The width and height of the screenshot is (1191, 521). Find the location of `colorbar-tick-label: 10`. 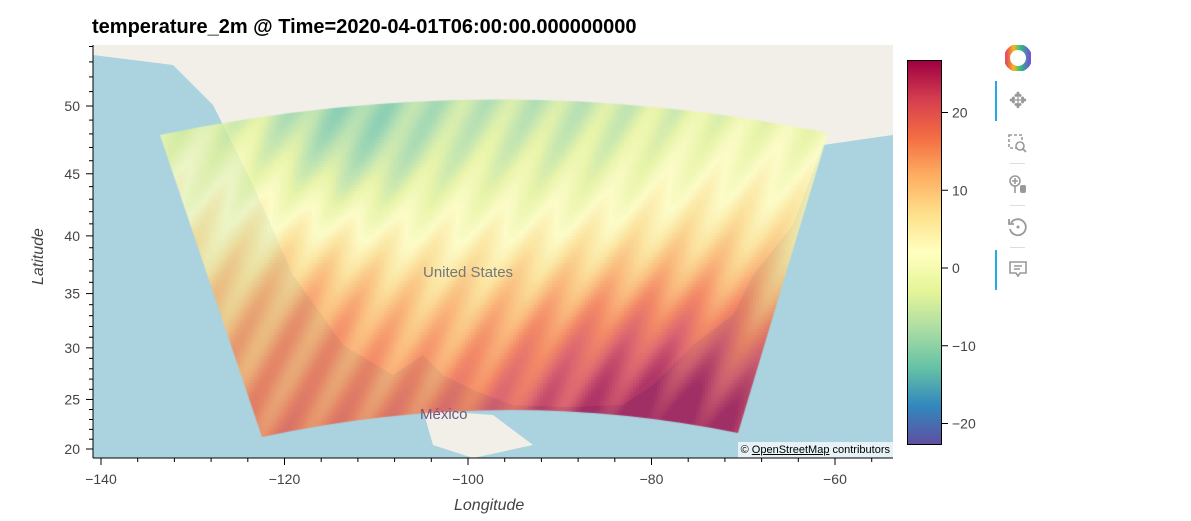

colorbar-tick-label: 10 is located at coordinates (960, 190).